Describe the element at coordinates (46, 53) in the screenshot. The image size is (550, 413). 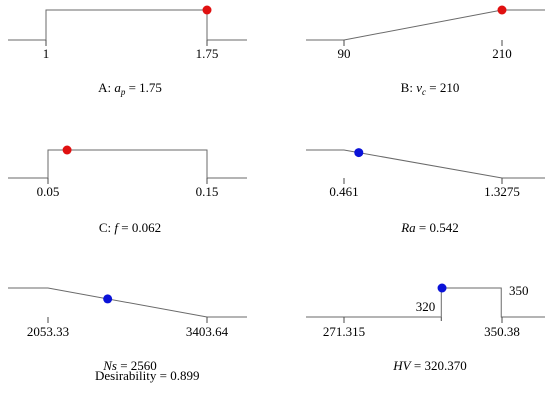
I see `low-limit-label: 1` at that location.